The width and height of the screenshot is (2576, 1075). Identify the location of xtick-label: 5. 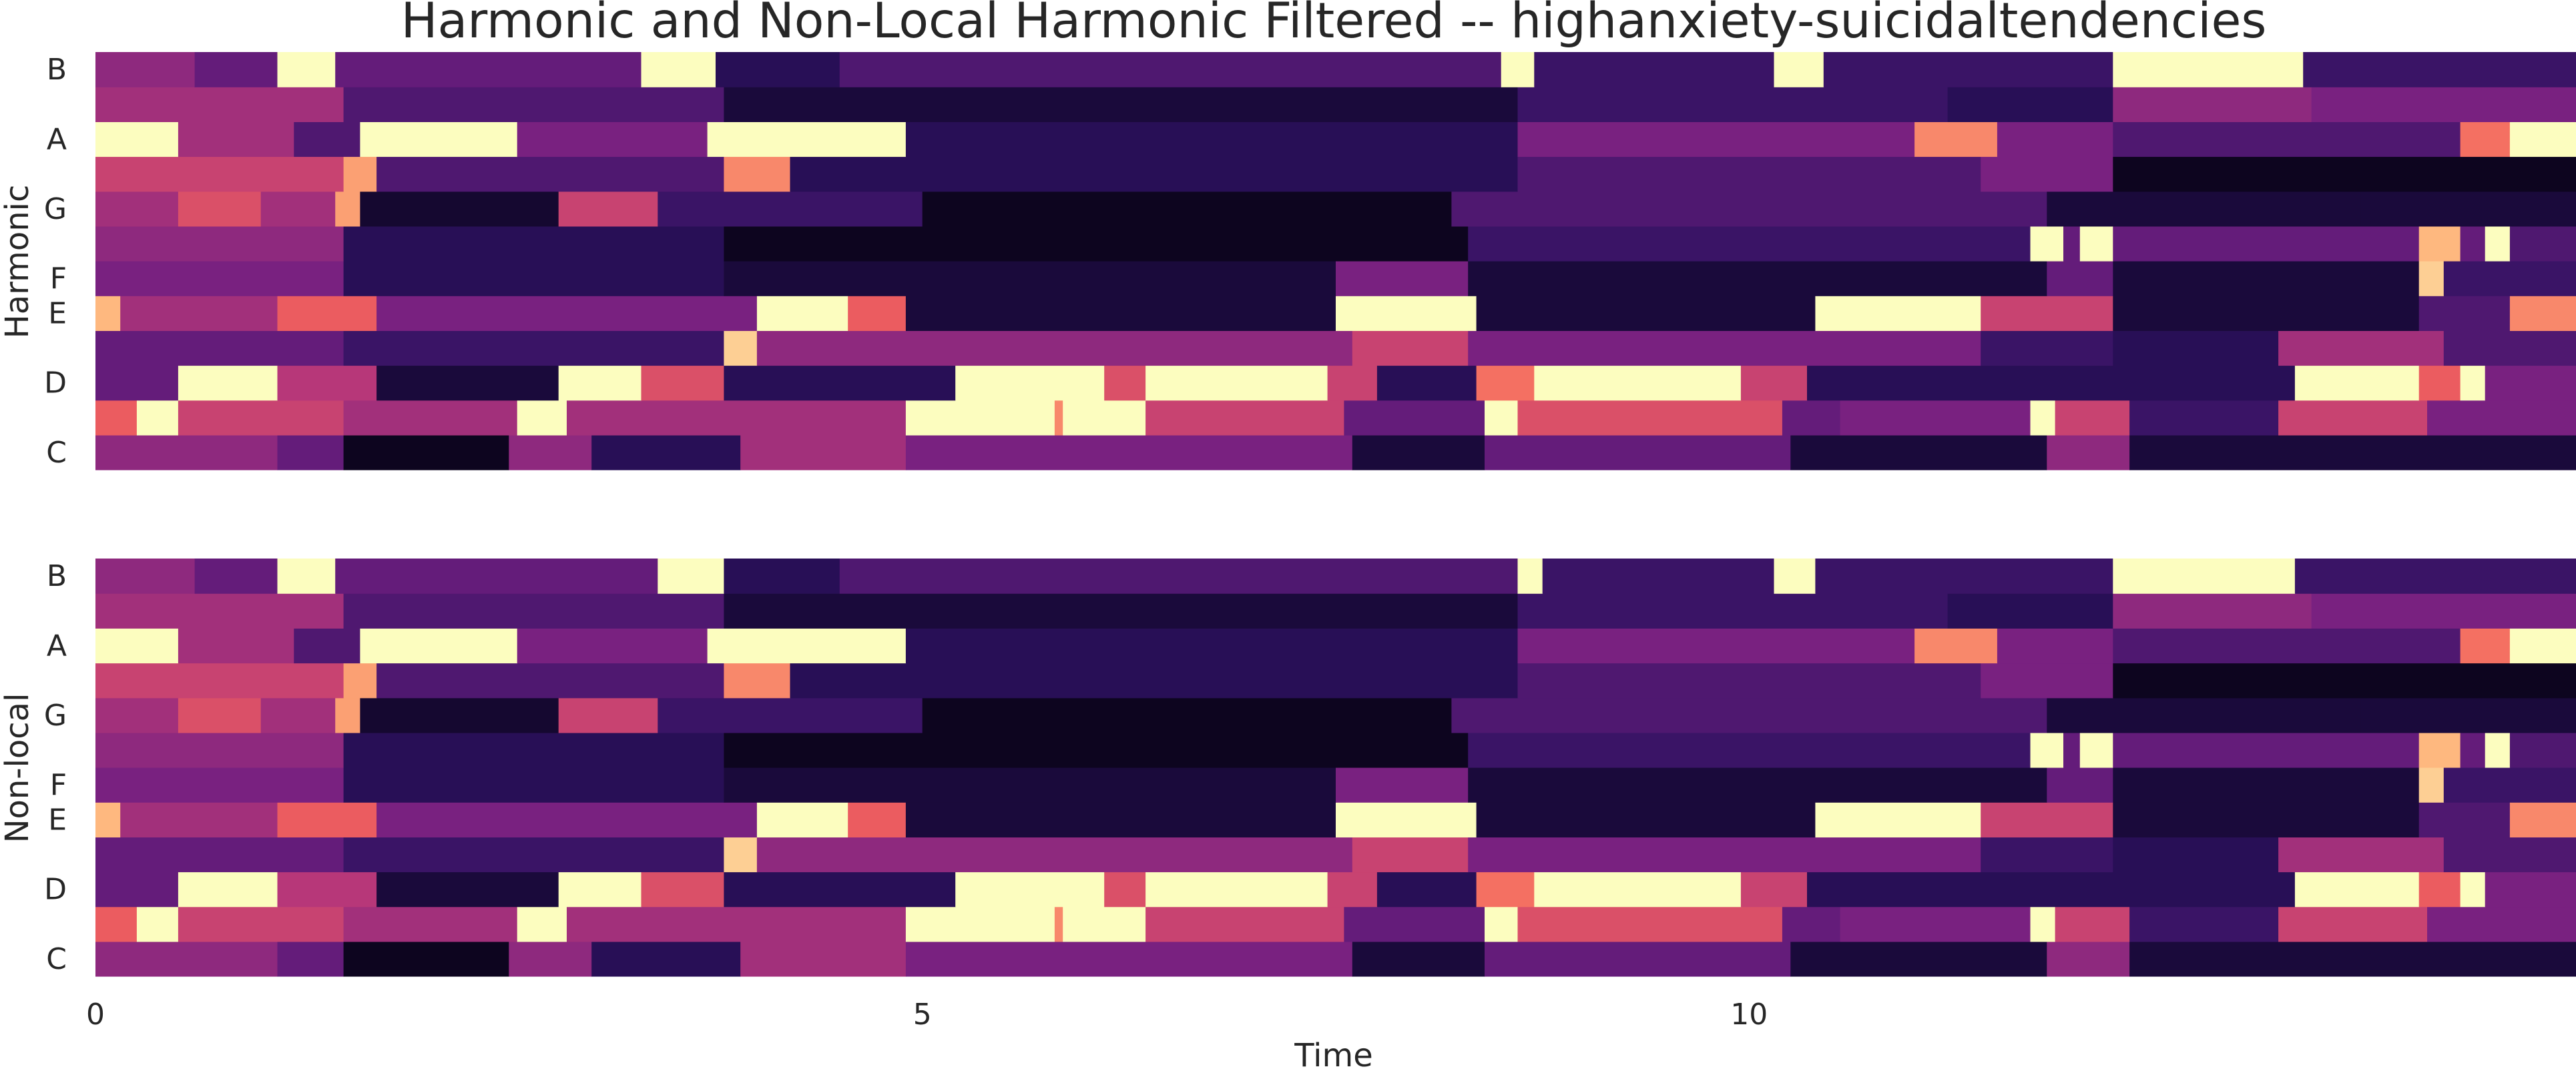
(922, 1015).